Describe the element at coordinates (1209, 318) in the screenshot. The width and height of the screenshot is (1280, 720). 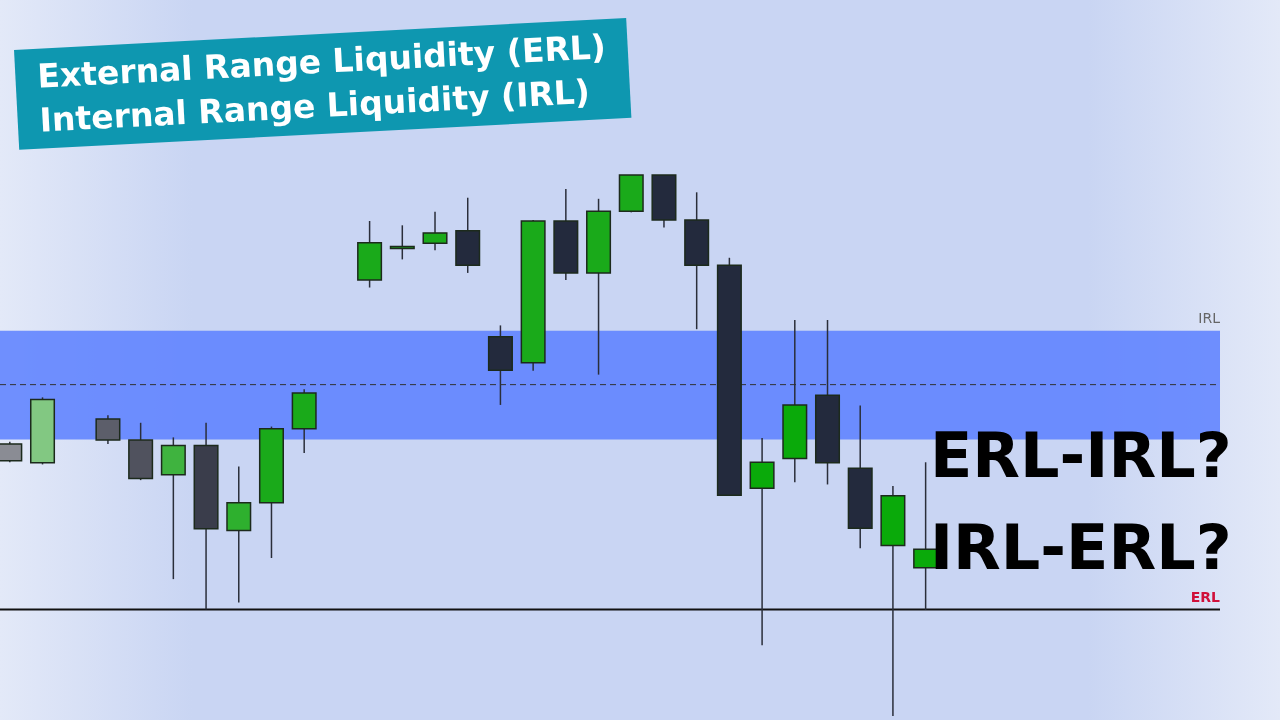
I see `band-label: IRL` at that location.